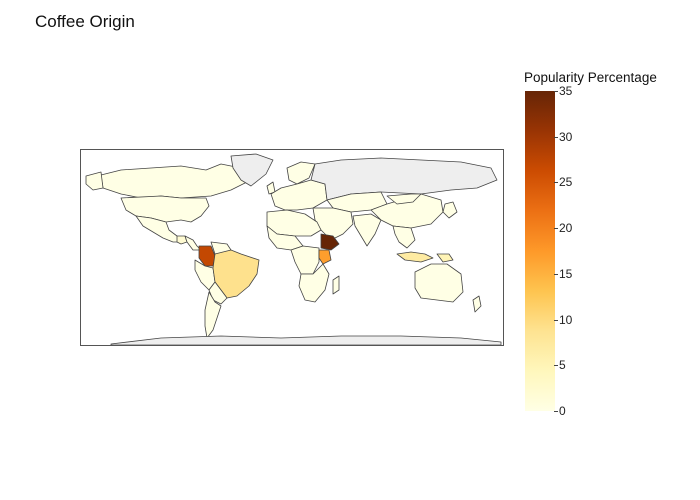  I want to click on country-greenland, so click(252, 170).